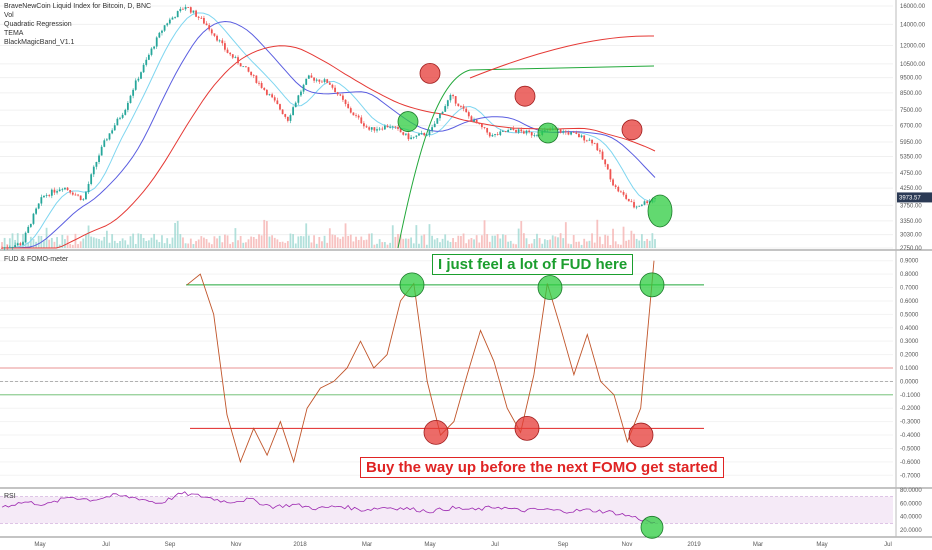 The width and height of the screenshot is (932, 550). I want to click on rsi-tick-label: 40.0000, so click(911, 518).